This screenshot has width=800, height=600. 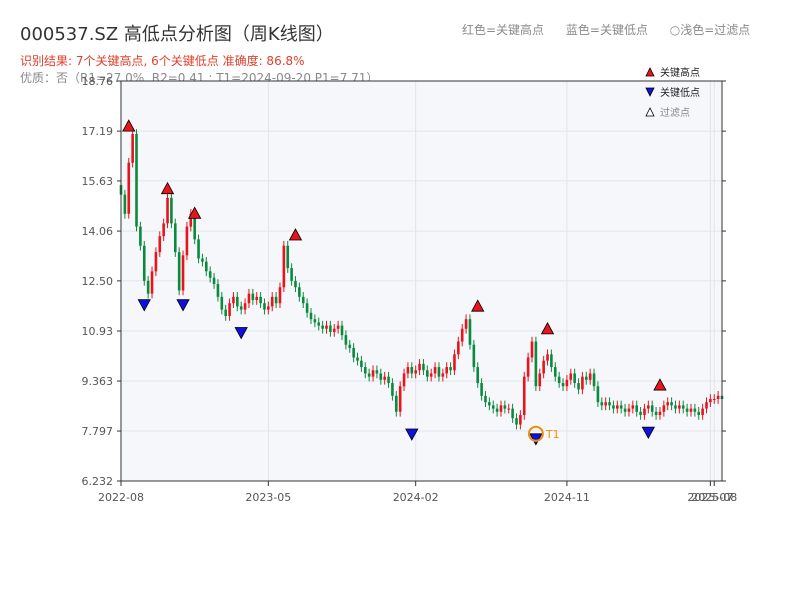 What do you see at coordinates (162, 61) in the screenshot?
I see `recognition-result: 识别结果: 7个关键高点, 6个关键低点 准确度: 86.8%` at bounding box center [162, 61].